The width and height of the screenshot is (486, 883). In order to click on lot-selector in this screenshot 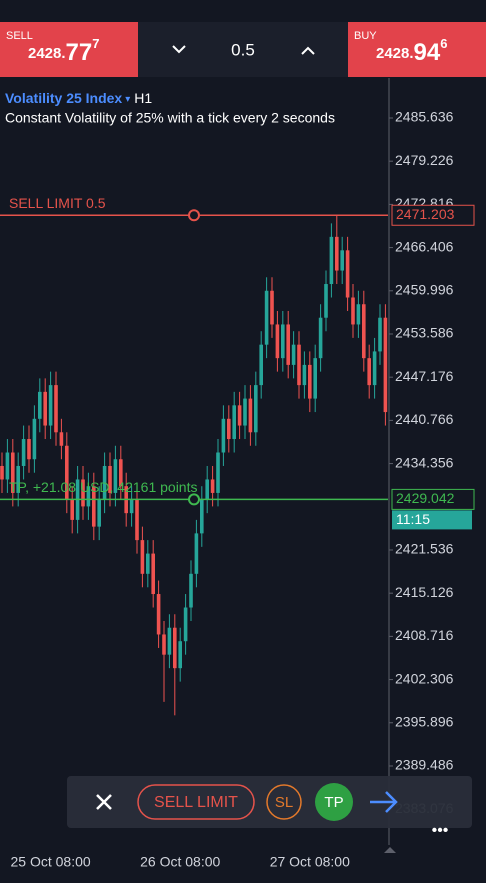, I will do `click(243, 49)`.